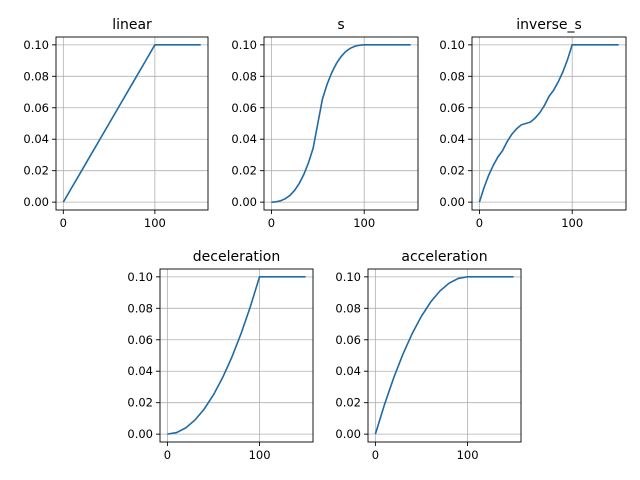 The width and height of the screenshot is (640, 480). What do you see at coordinates (340, 25) in the screenshot?
I see `subplot-title: s` at bounding box center [340, 25].